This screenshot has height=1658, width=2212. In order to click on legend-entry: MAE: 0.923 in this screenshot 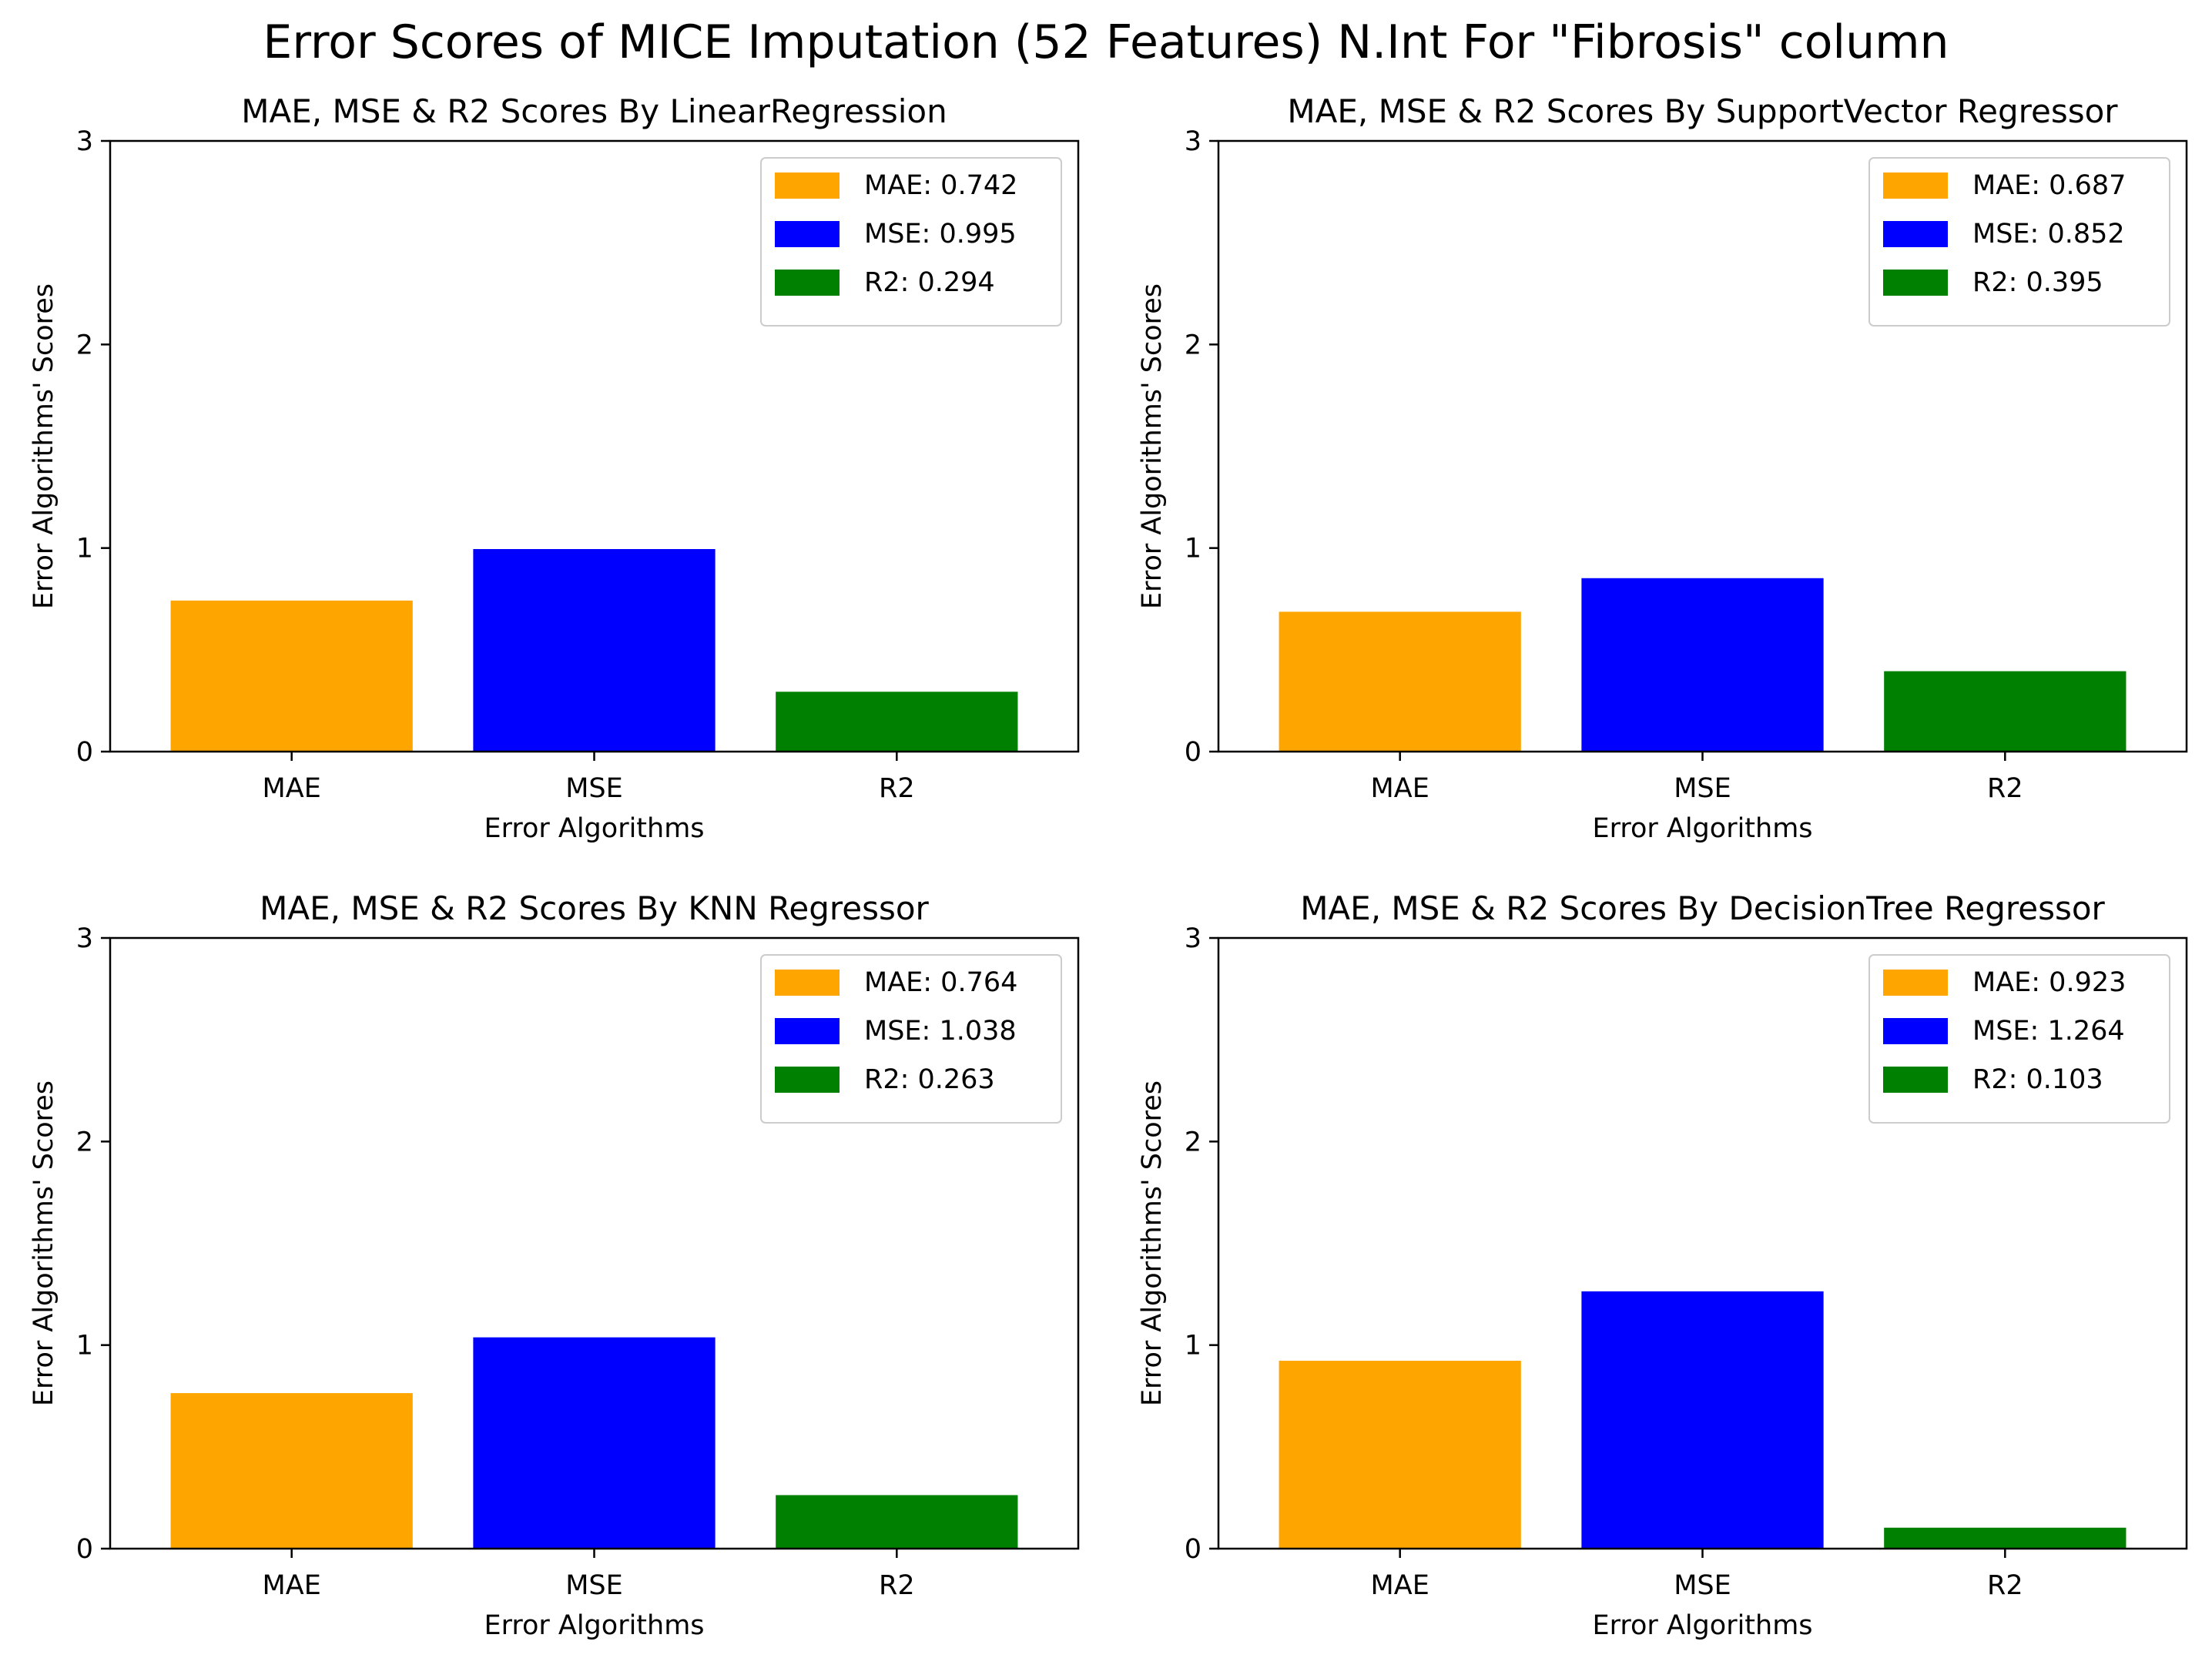, I will do `click(2049, 982)`.